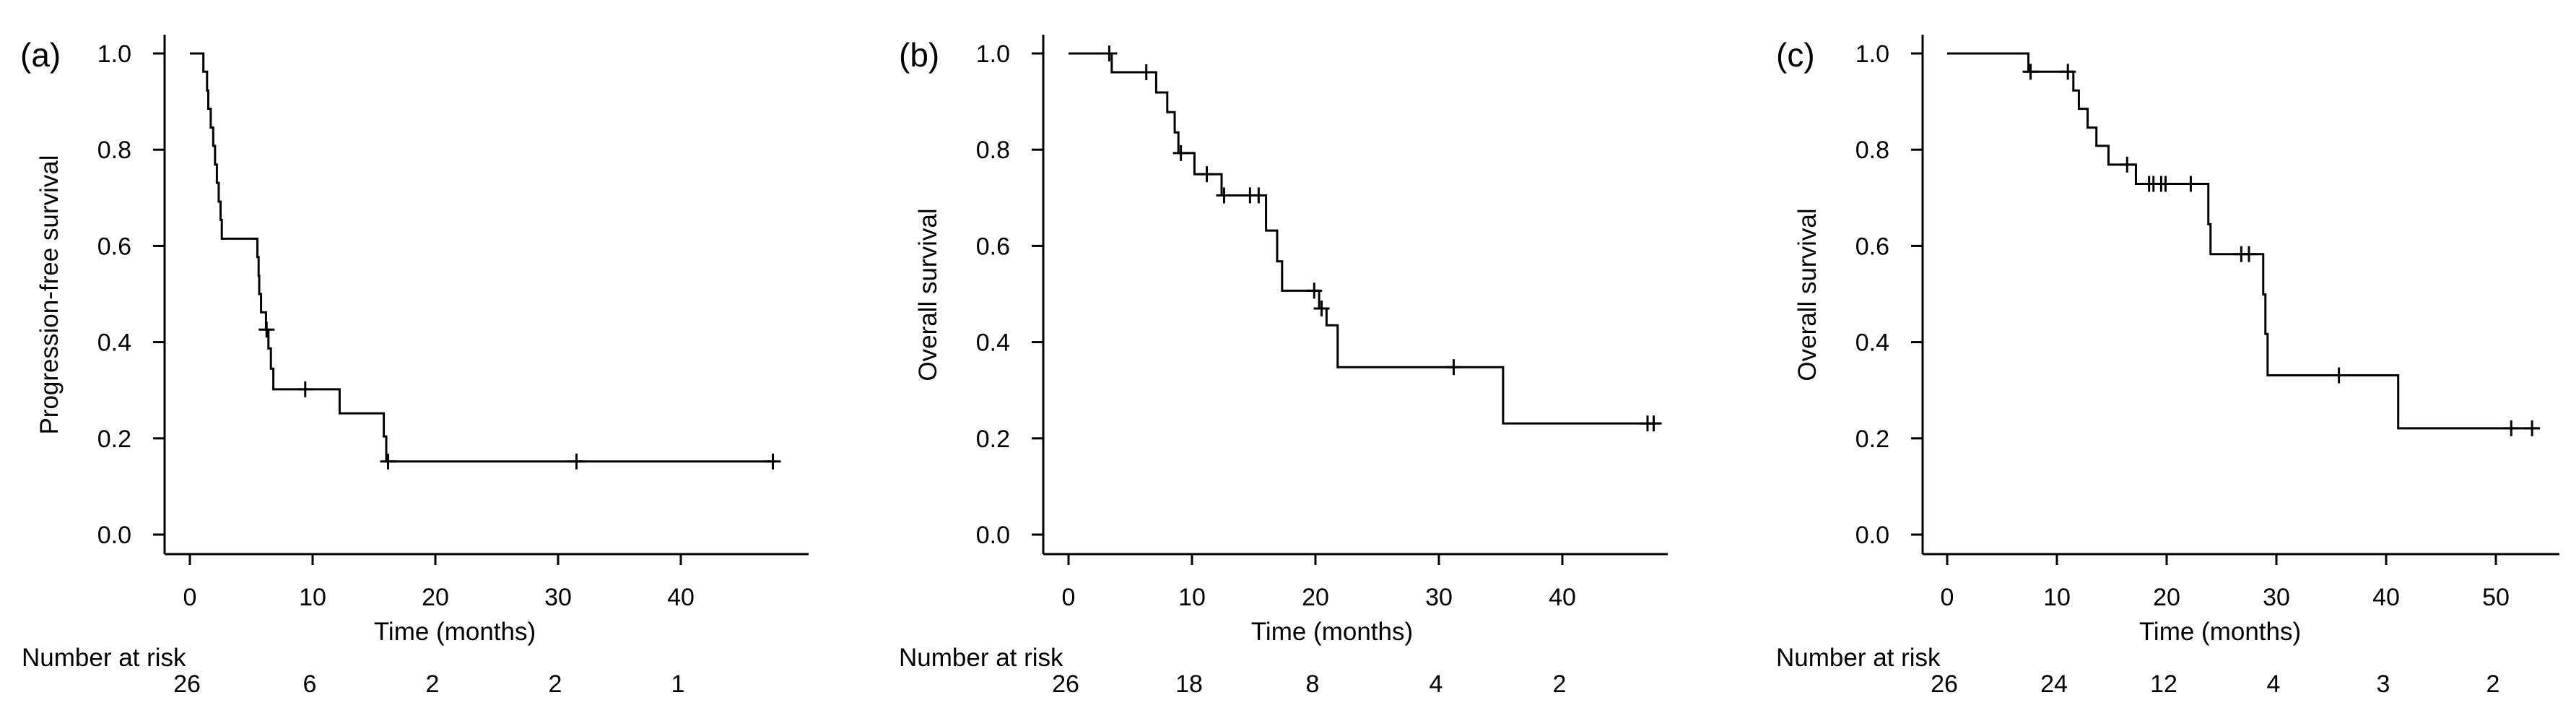 Image resolution: width=2576 pixels, height=721 pixels. I want to click on number-at-risk-value: 1, so click(678, 684).